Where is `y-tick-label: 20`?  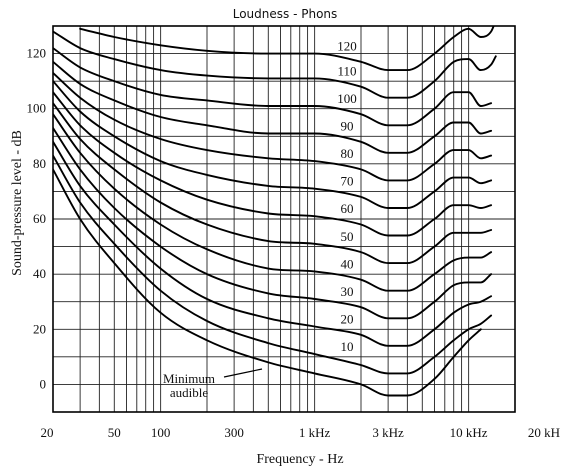
y-tick-label: 20 is located at coordinates (39, 328).